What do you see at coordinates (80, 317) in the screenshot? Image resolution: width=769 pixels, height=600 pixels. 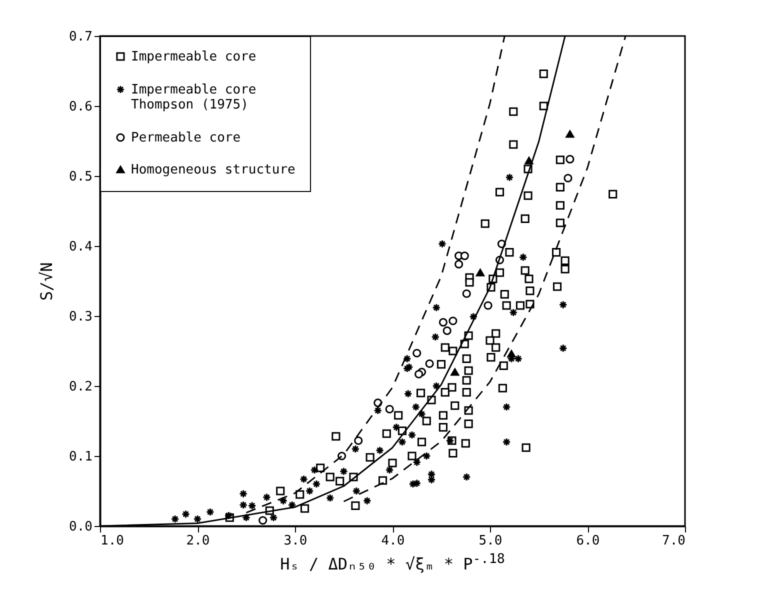 I see `y-tick-label: 0.3` at bounding box center [80, 317].